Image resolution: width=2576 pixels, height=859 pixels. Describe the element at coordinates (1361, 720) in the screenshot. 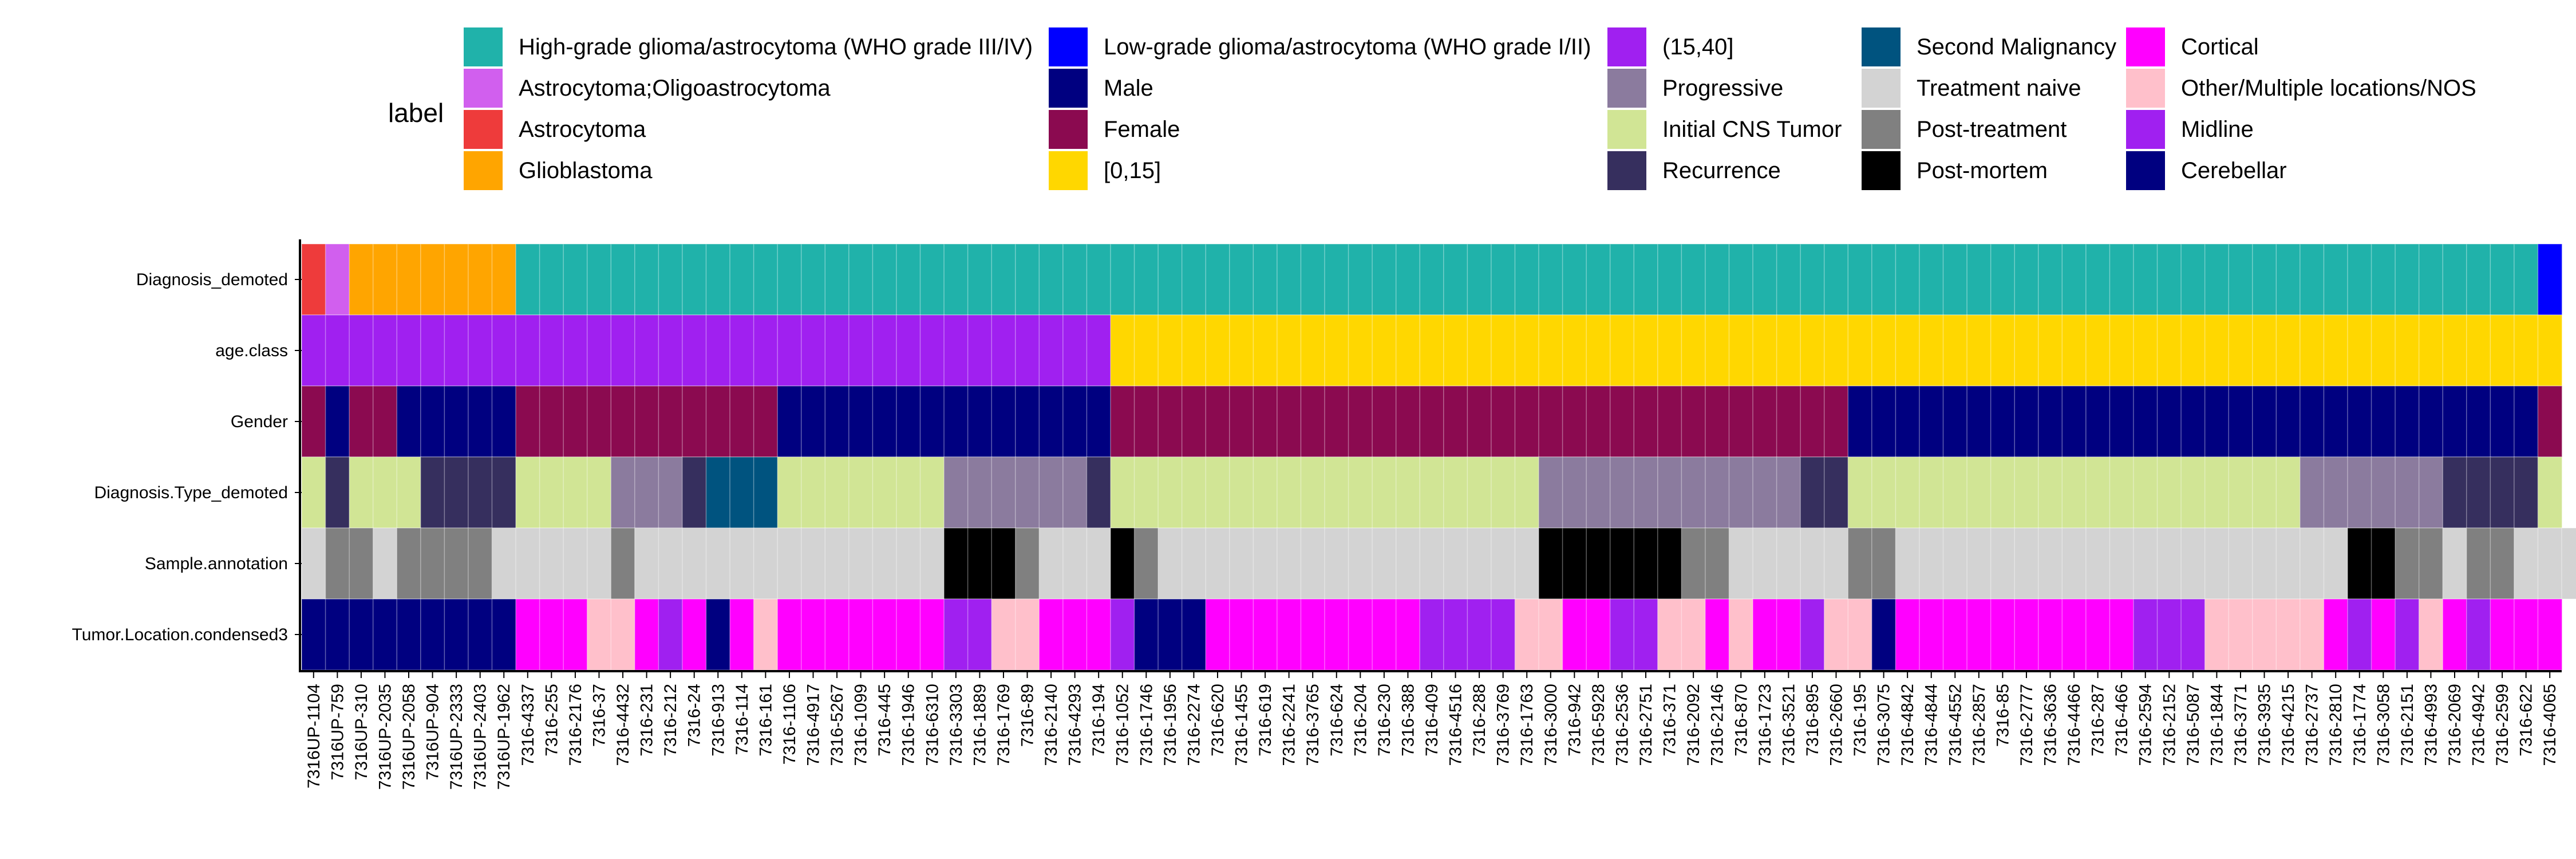

I see `column-label: 7316-204` at that location.